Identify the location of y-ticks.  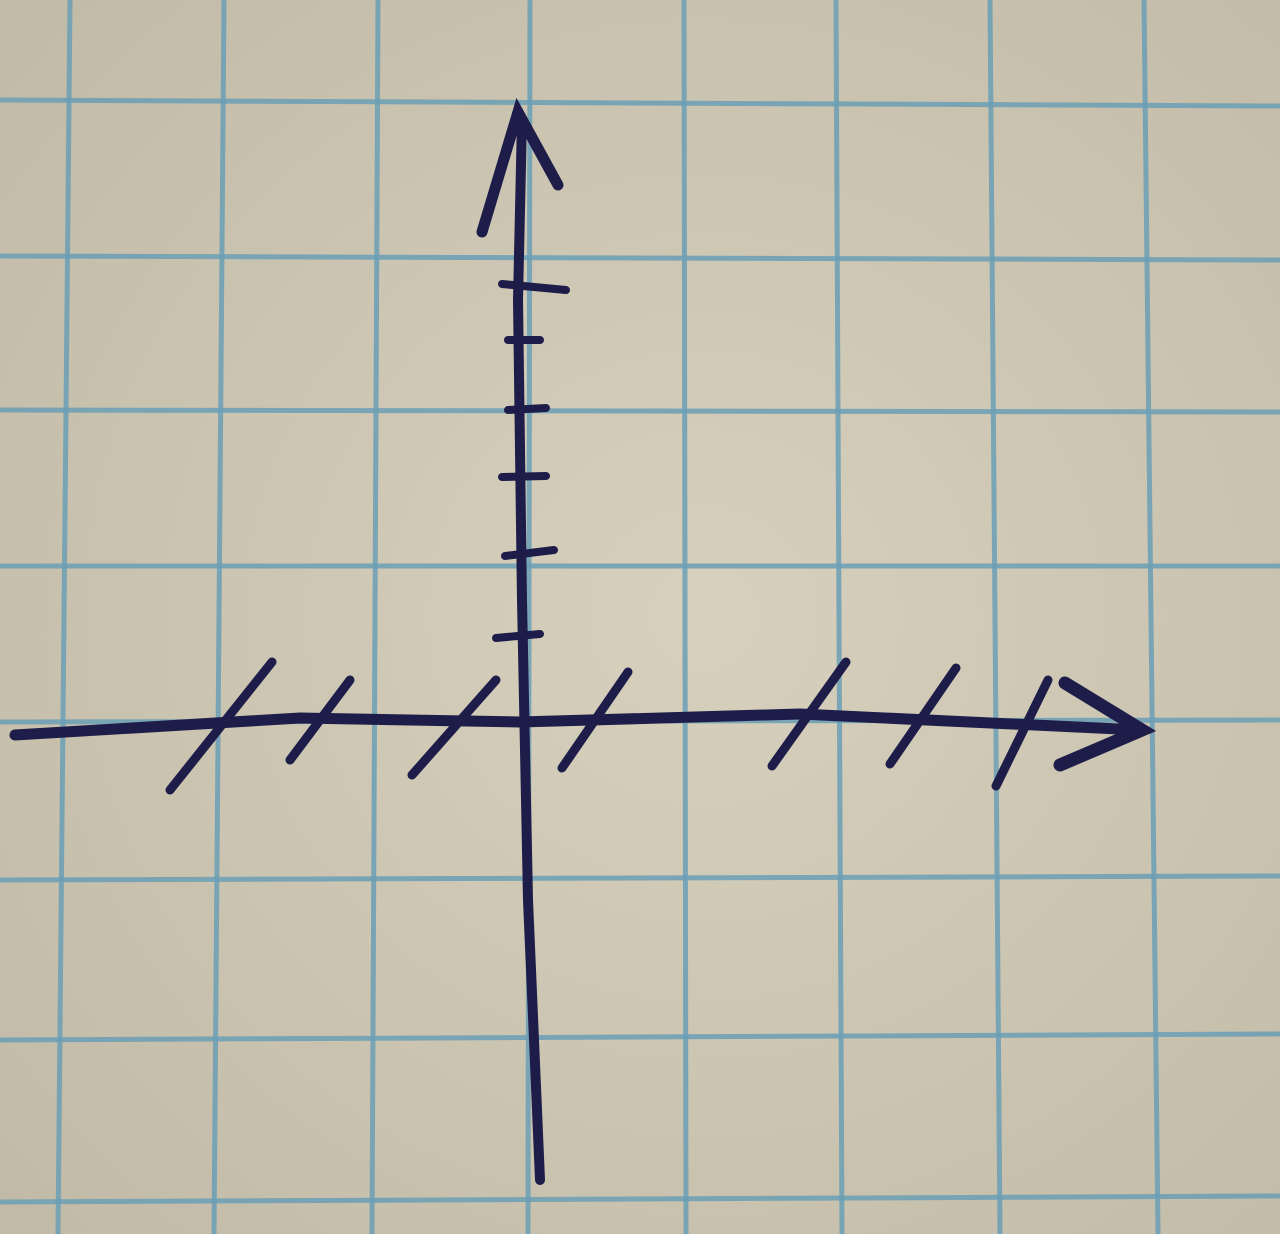
(531, 461).